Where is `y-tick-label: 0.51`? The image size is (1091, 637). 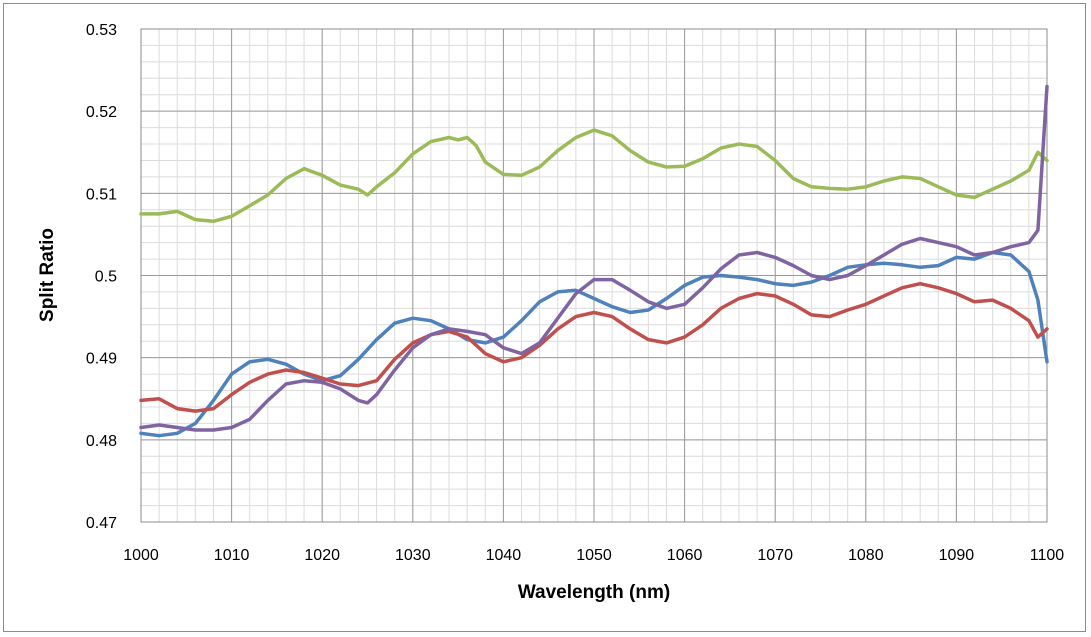 y-tick-label: 0.51 is located at coordinates (101, 194).